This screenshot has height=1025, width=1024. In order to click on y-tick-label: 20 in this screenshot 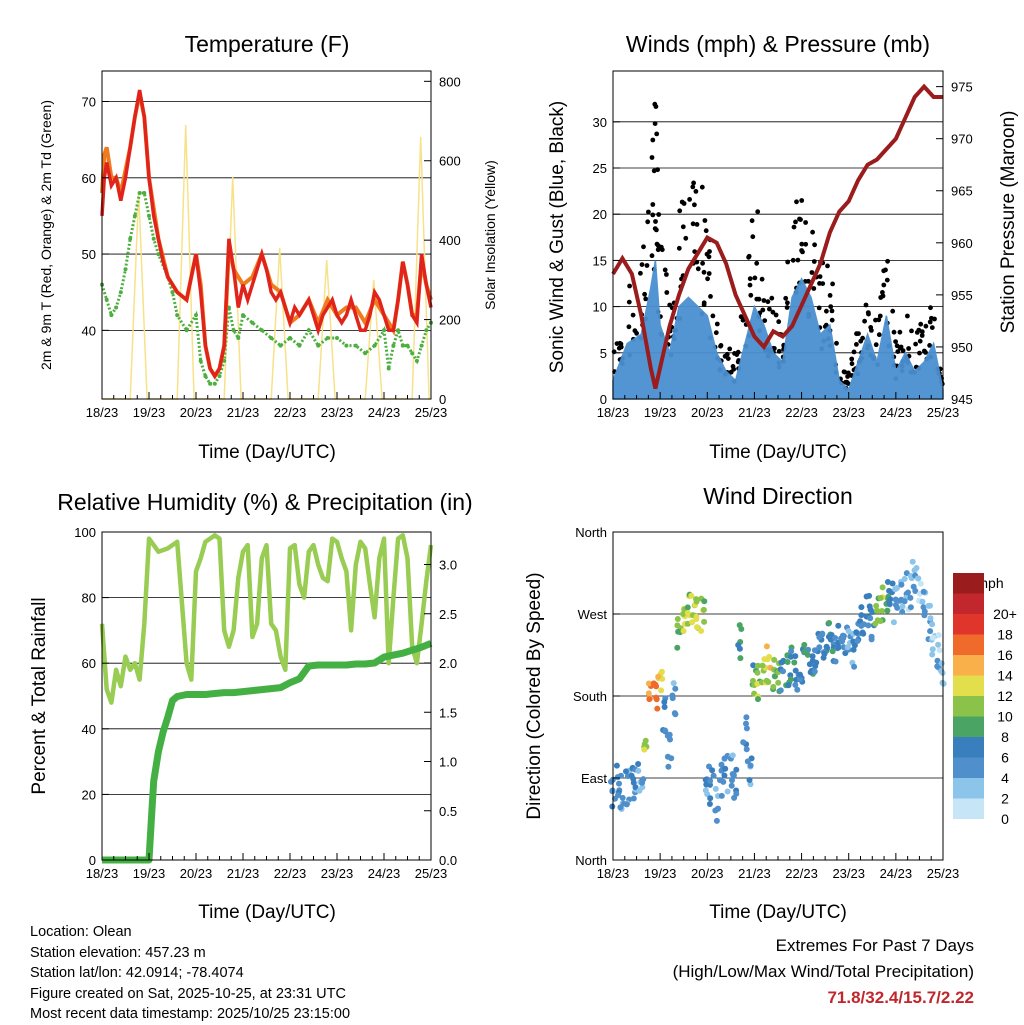, I will do `click(600, 214)`.